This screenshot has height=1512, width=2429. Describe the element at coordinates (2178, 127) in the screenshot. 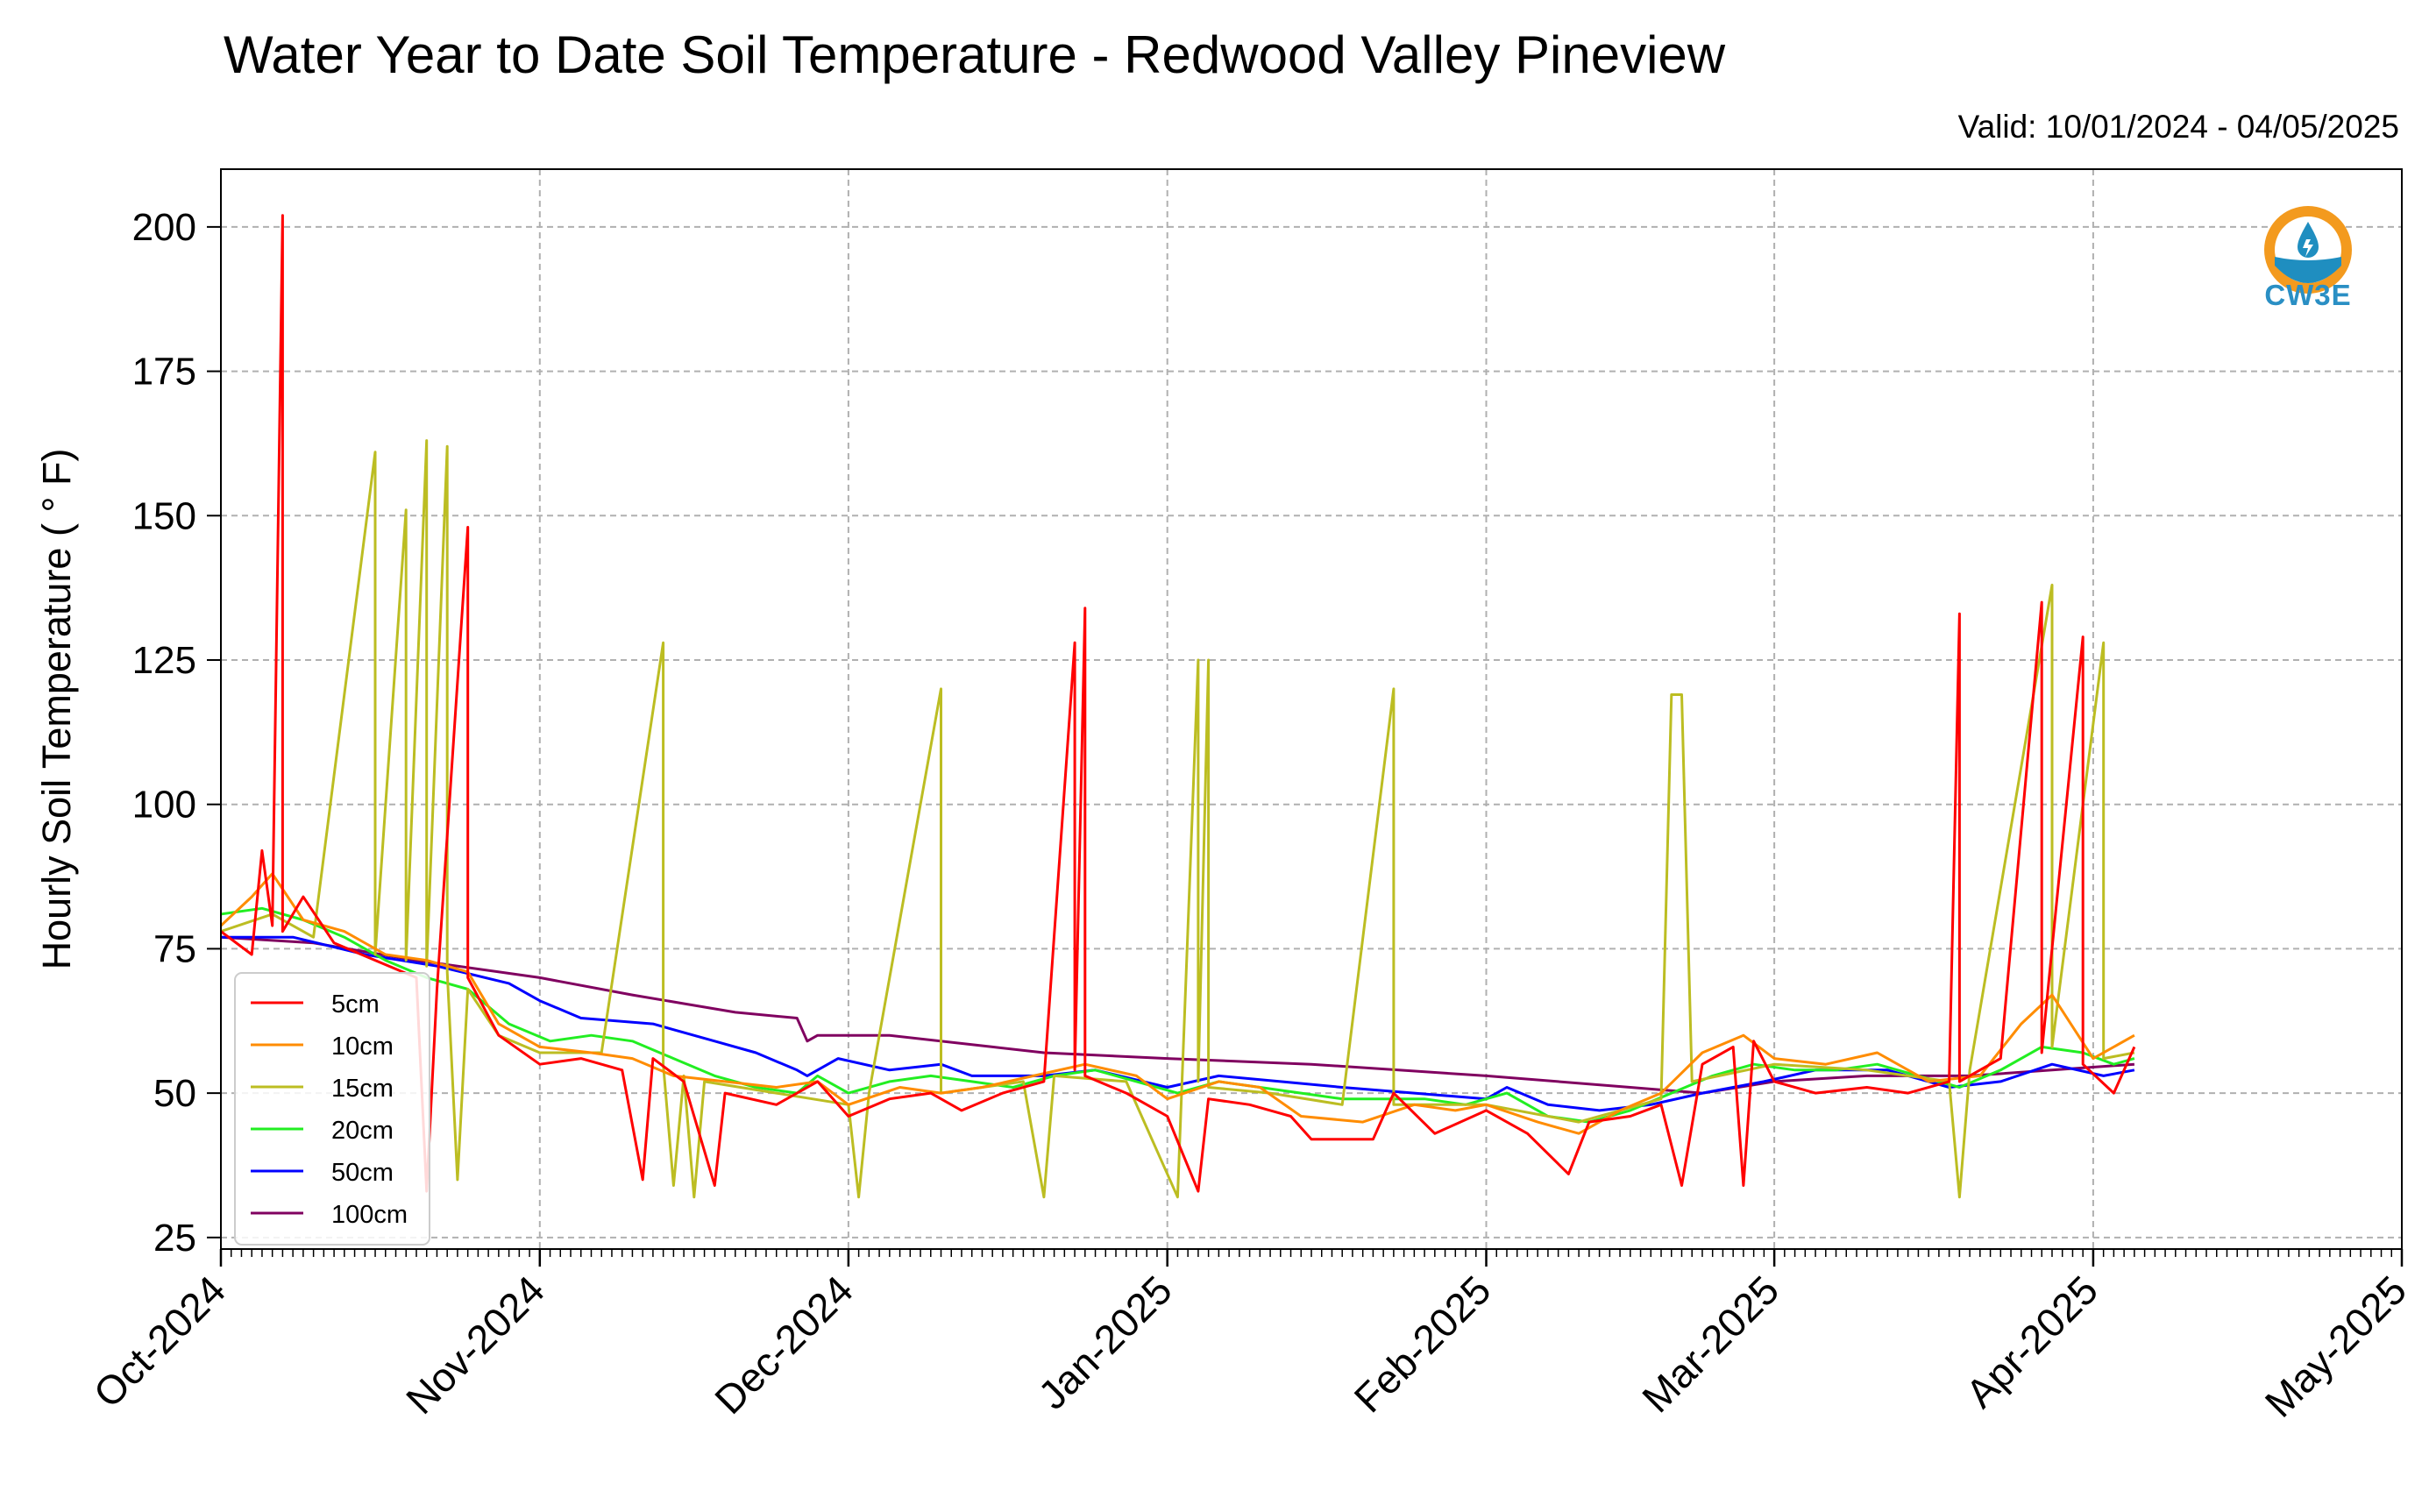

I see `valid-date-range: Valid: 10/01/2024 - 04/05/2025` at that location.